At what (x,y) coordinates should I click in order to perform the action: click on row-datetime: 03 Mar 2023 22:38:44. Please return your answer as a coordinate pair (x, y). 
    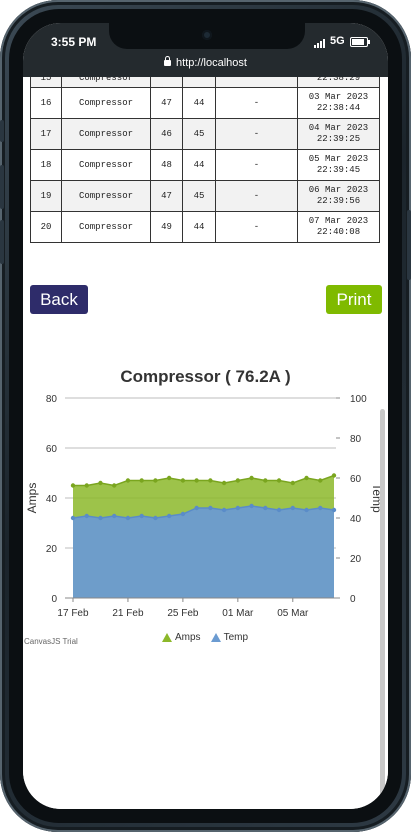
    Looking at the image, I should click on (338, 103).